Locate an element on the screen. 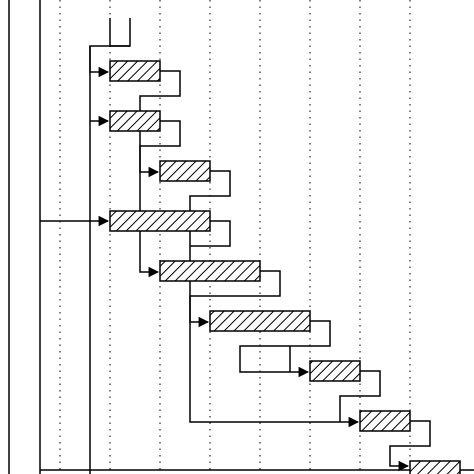 This screenshot has width=474, height=474. connector-t1-to-t3 is located at coordinates (160, 124).